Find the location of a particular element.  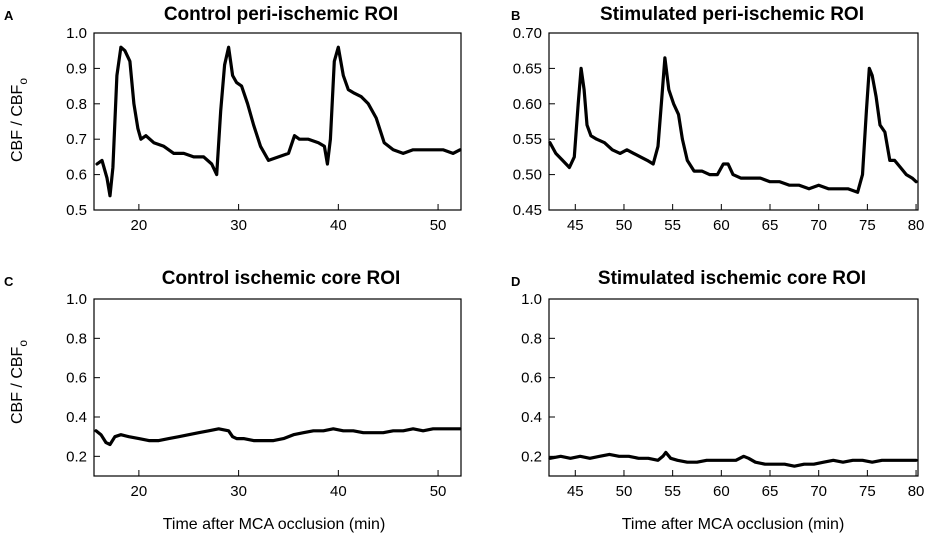

panel-c-y-tick-label: 1.0 is located at coordinates (76, 299).